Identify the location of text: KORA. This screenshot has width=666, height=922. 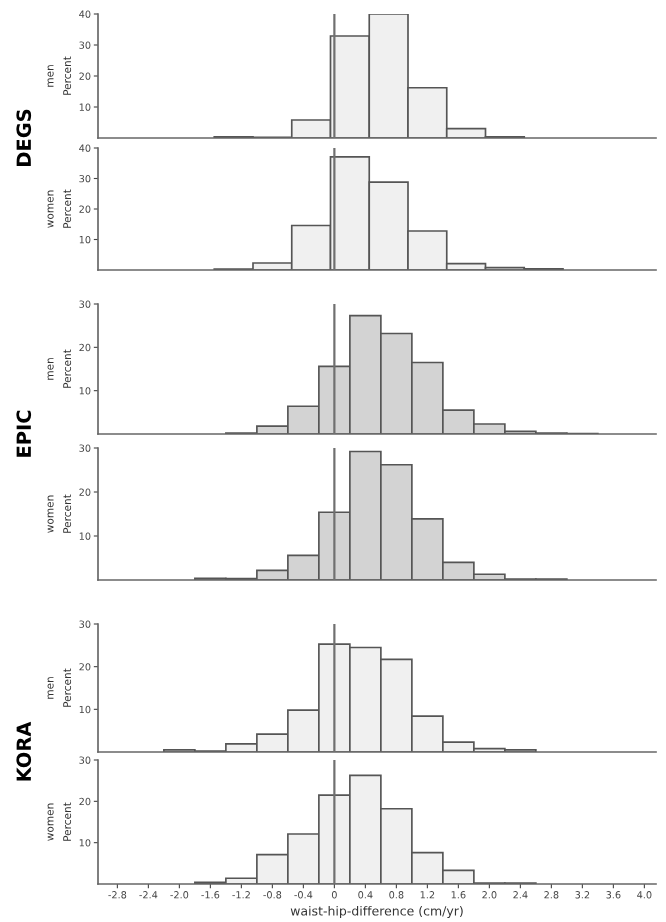
(24, 751).